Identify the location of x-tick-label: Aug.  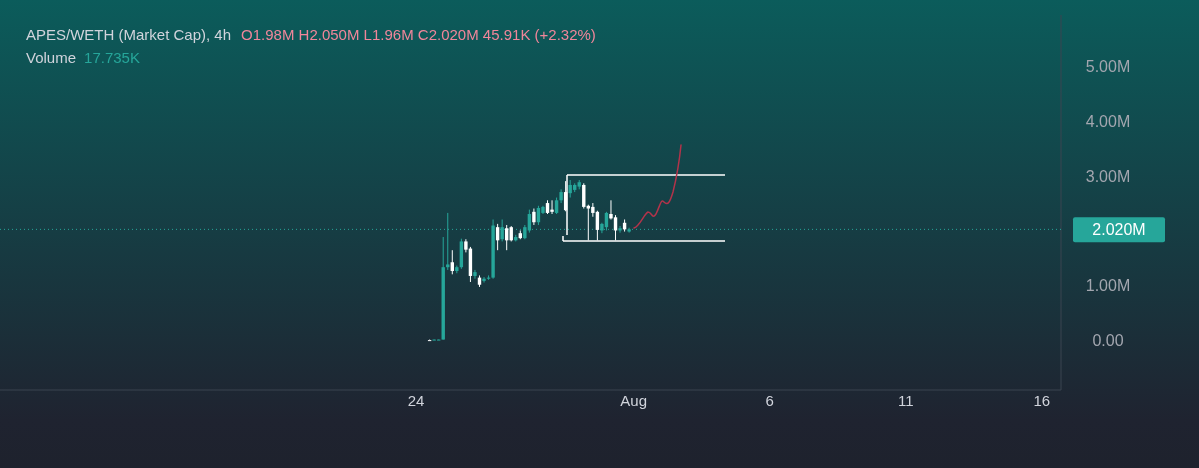
(633, 400).